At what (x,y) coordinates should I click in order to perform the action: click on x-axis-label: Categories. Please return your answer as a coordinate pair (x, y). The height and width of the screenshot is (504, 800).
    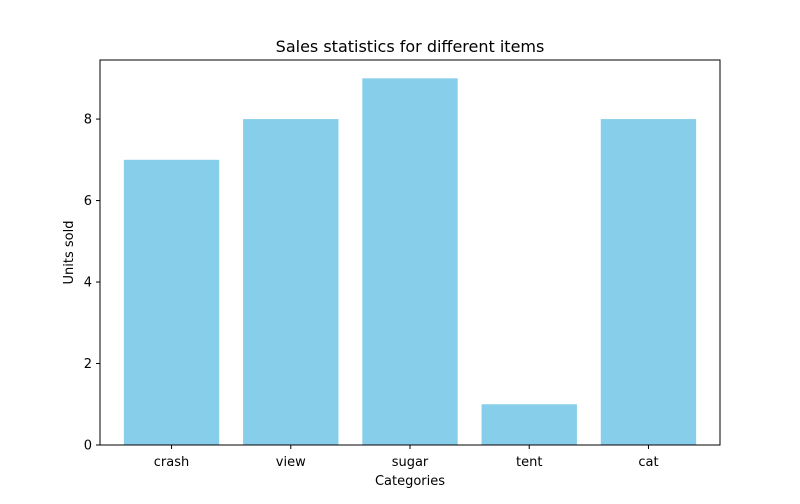
    Looking at the image, I should click on (410, 481).